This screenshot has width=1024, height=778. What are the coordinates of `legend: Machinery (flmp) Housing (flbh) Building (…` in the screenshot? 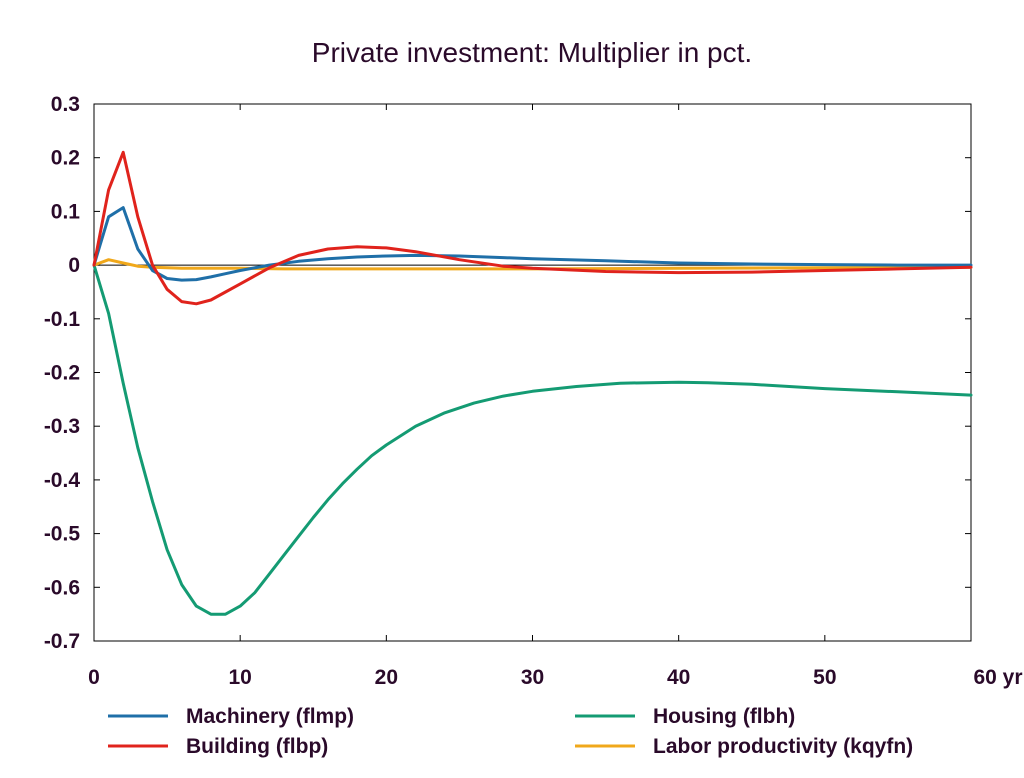 It's located at (510, 731).